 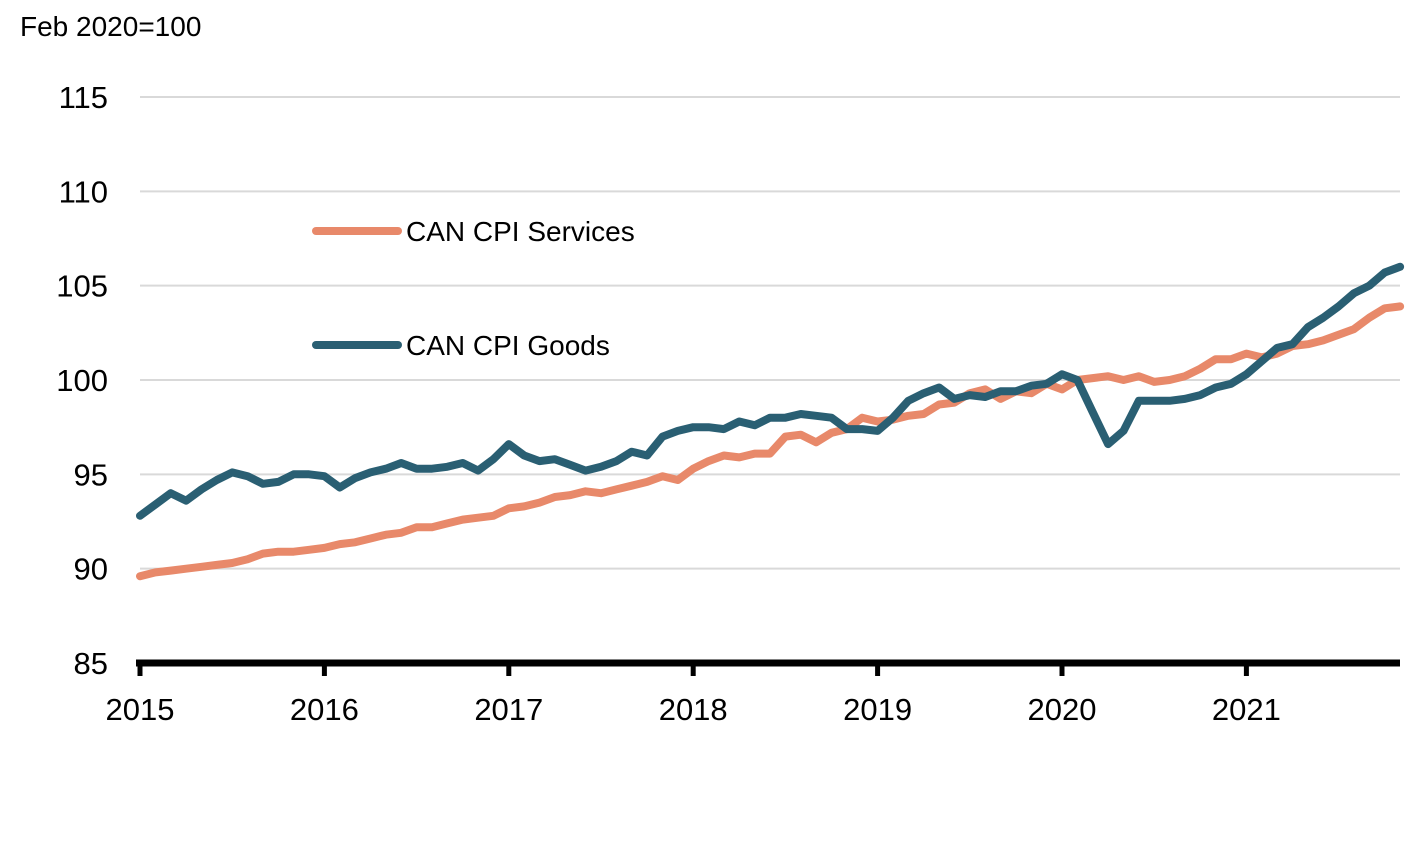 What do you see at coordinates (1062, 709) in the screenshot?
I see `x-tick-label-2020: 2020` at bounding box center [1062, 709].